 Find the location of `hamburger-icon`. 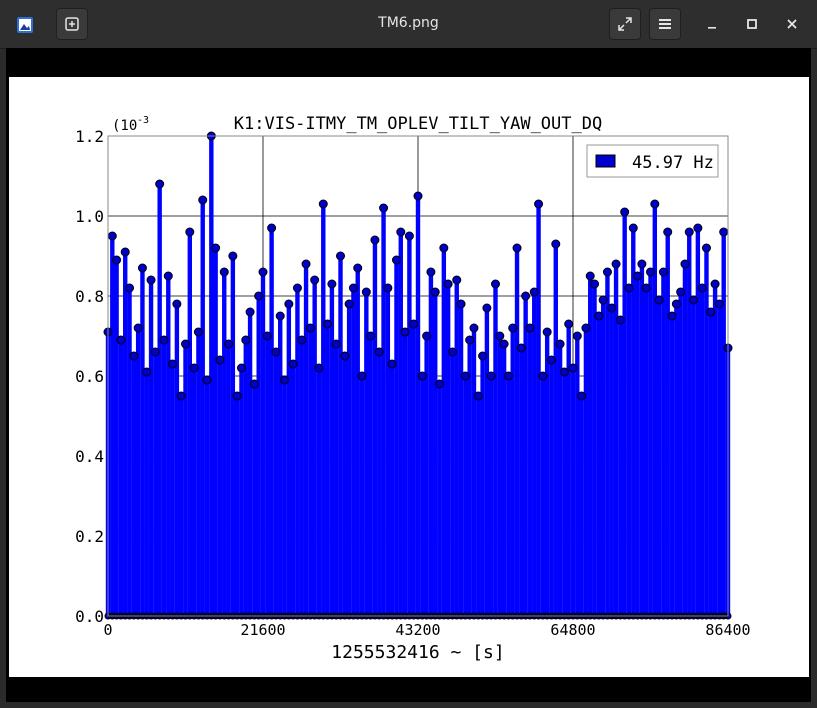

hamburger-icon is located at coordinates (665, 24).